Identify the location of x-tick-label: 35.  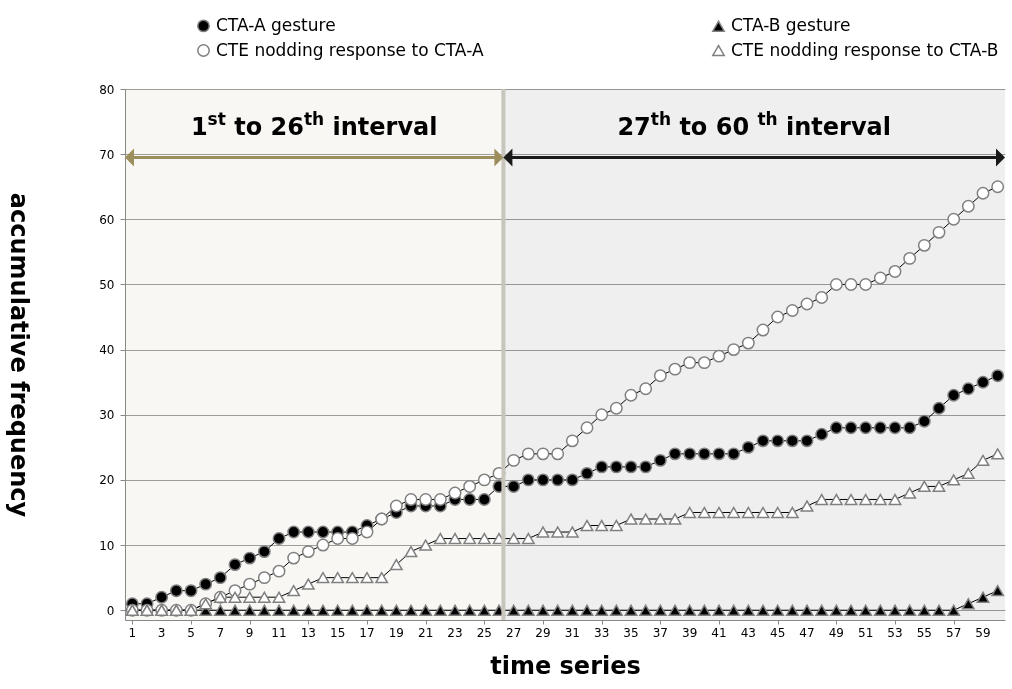
(631, 633).